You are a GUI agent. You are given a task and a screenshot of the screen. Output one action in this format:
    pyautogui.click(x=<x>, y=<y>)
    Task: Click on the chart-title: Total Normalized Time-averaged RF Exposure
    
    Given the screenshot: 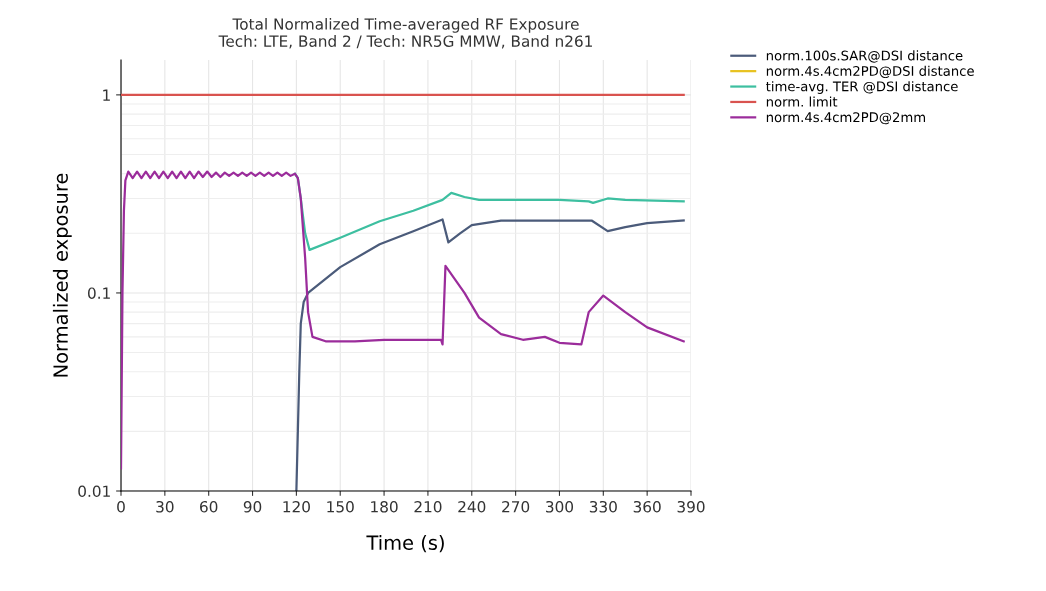 What is the action you would take?
    pyautogui.click(x=405, y=25)
    